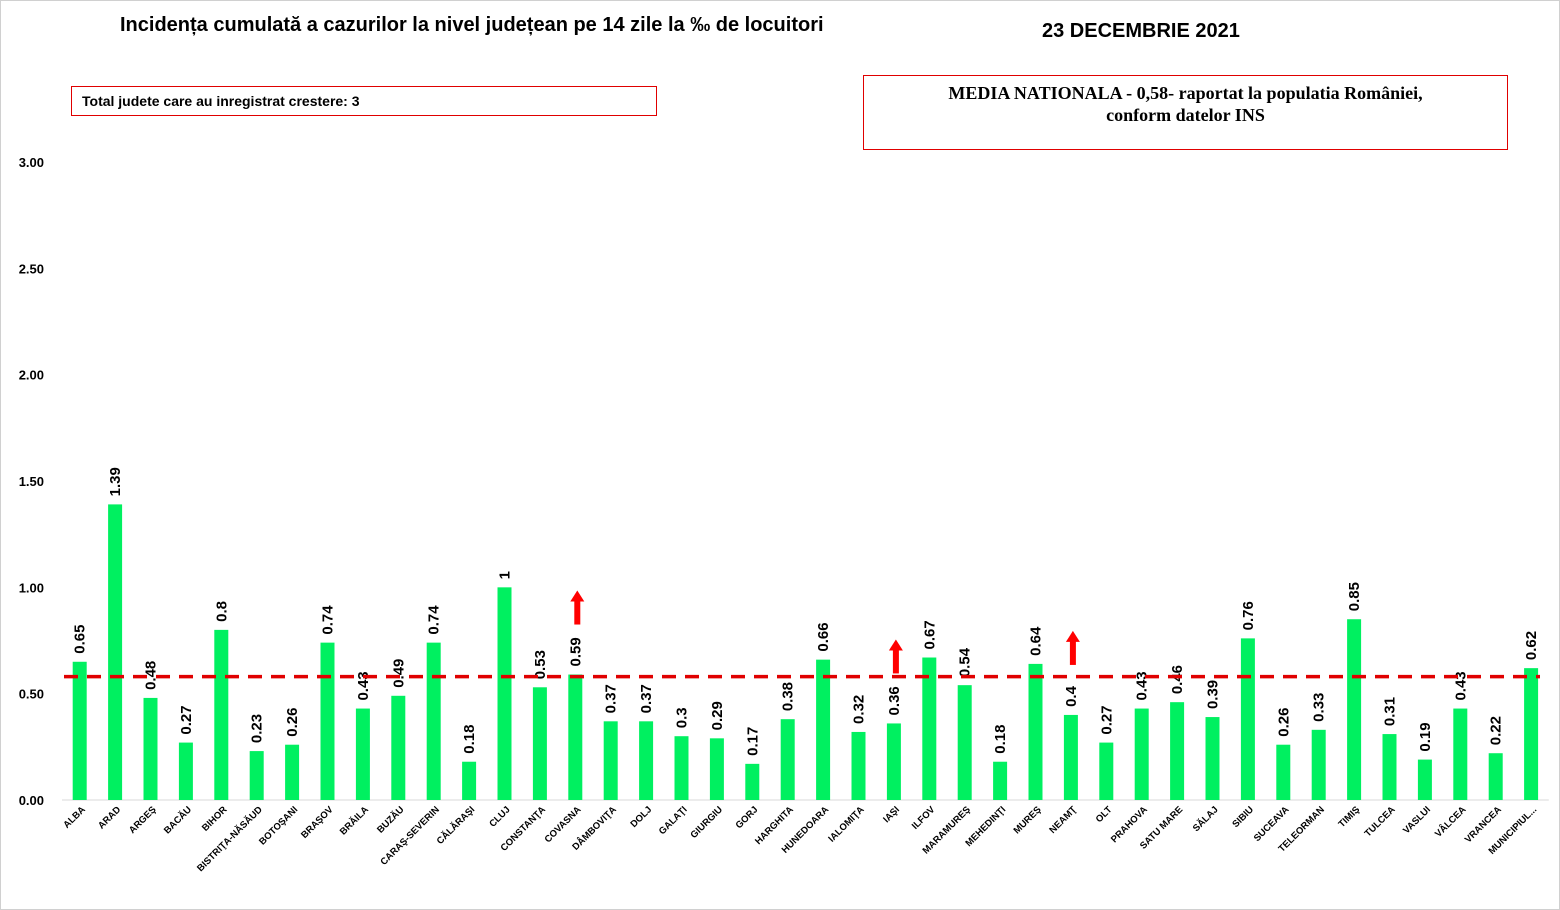 The width and height of the screenshot is (1560, 910). I want to click on category-label: BRAŞOV, so click(317, 822).